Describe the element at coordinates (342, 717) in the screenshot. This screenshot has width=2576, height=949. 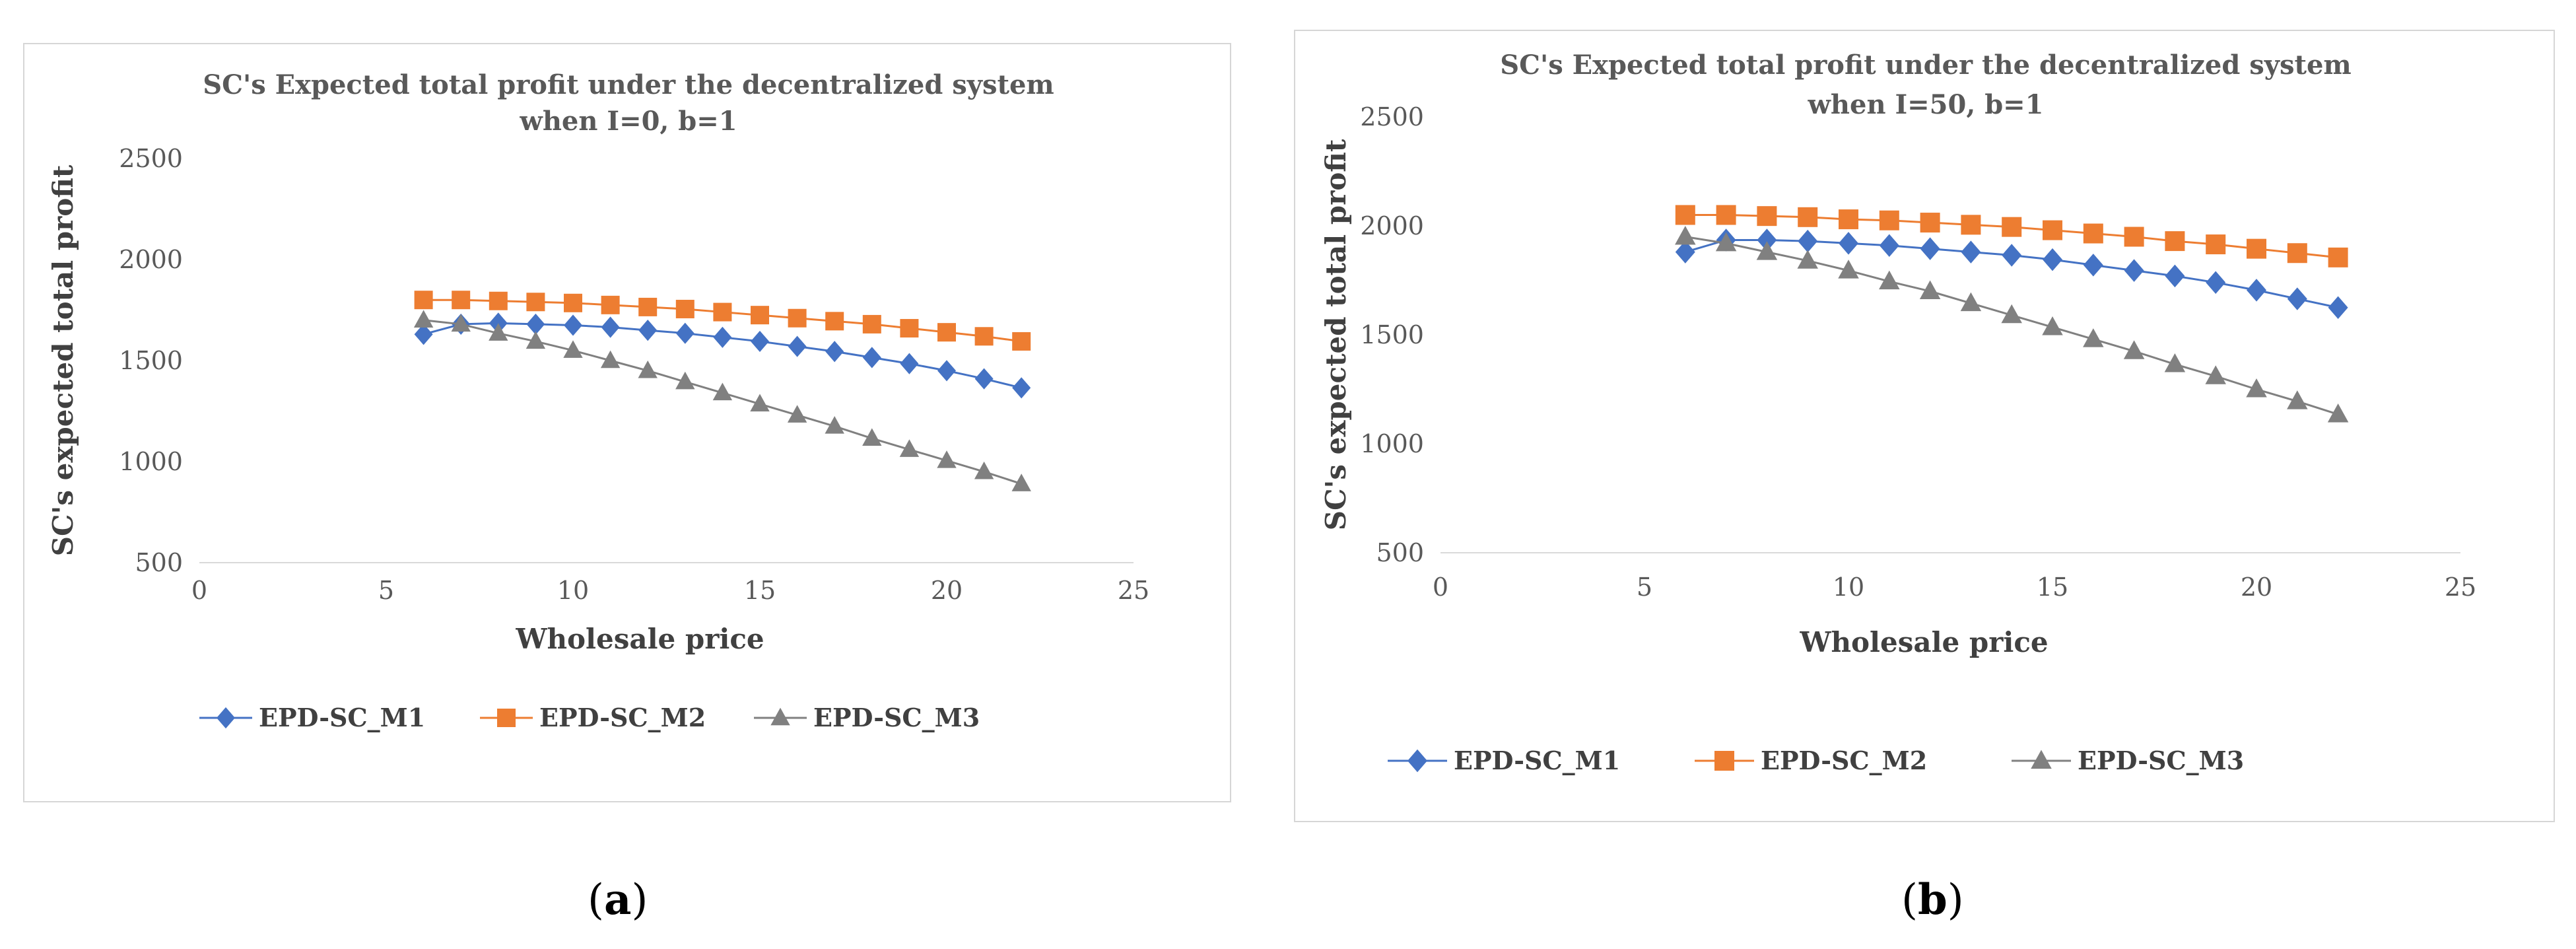
I see `chart-a-legend-label-EPD-SC_M1: EPD-SC_M1` at that location.